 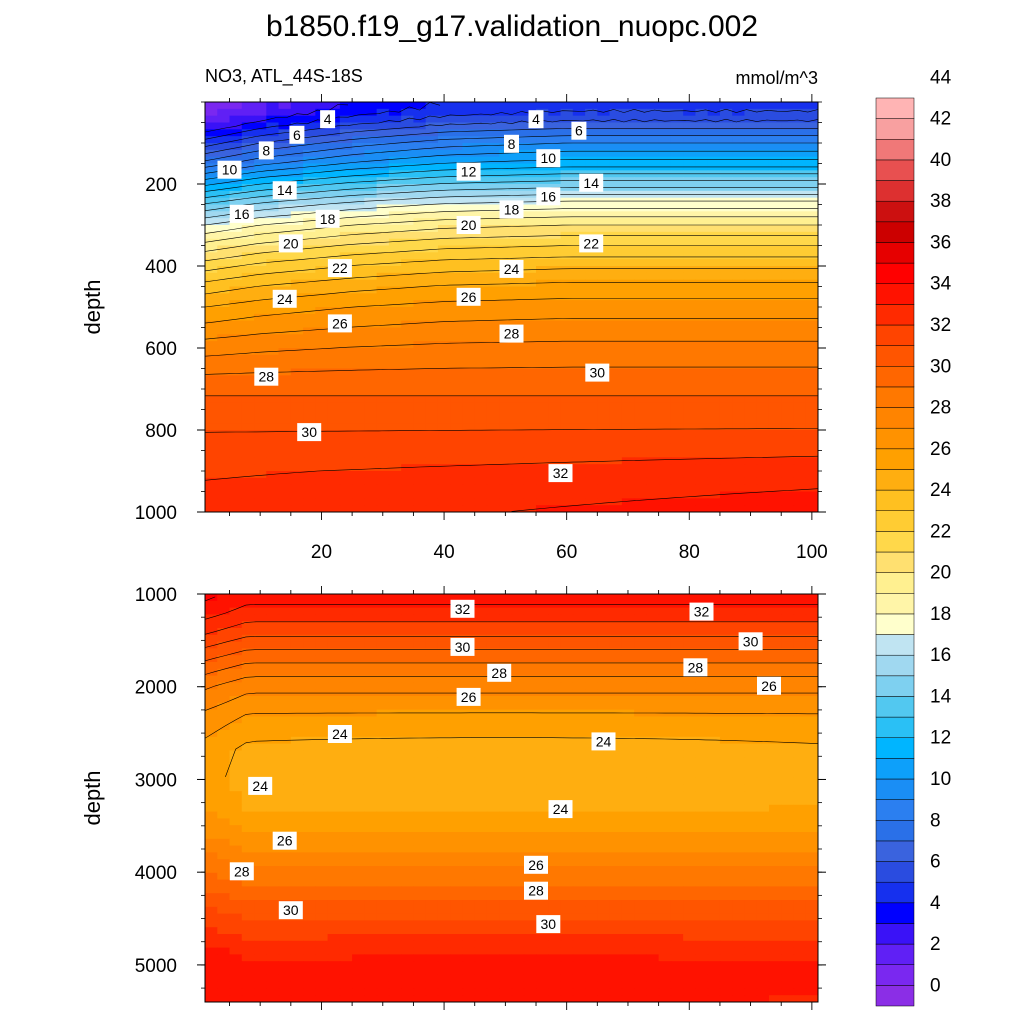 What do you see at coordinates (469, 172) in the screenshot?
I see `contour-label: 12` at bounding box center [469, 172].